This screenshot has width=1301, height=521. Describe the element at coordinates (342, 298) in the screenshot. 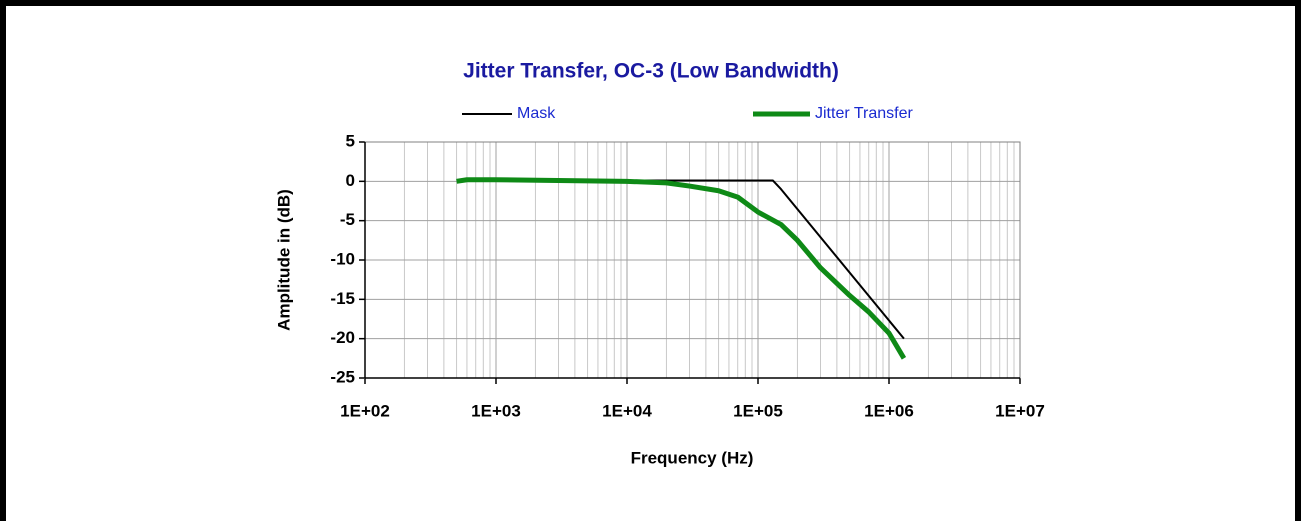

I see `y-tick-label: -15` at that location.